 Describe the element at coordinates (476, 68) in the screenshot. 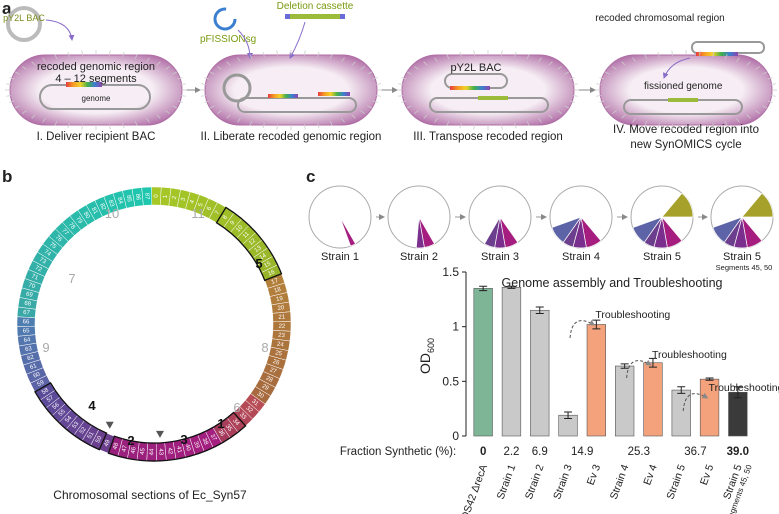

I see `bac-label: pY2L BAC` at that location.